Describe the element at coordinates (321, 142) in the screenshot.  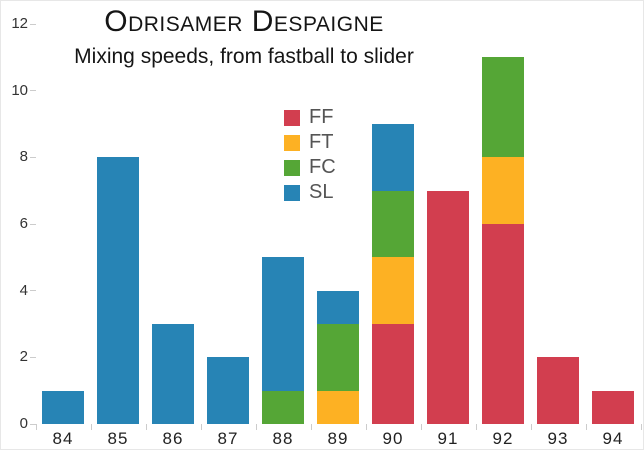
I see `legend-label-FT: FT` at that location.